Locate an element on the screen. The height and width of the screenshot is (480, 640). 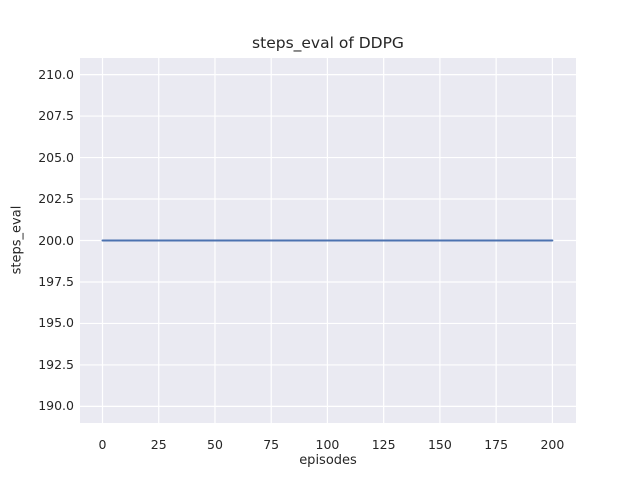
chart-title: steps_eval of DDPG is located at coordinates (328, 43).